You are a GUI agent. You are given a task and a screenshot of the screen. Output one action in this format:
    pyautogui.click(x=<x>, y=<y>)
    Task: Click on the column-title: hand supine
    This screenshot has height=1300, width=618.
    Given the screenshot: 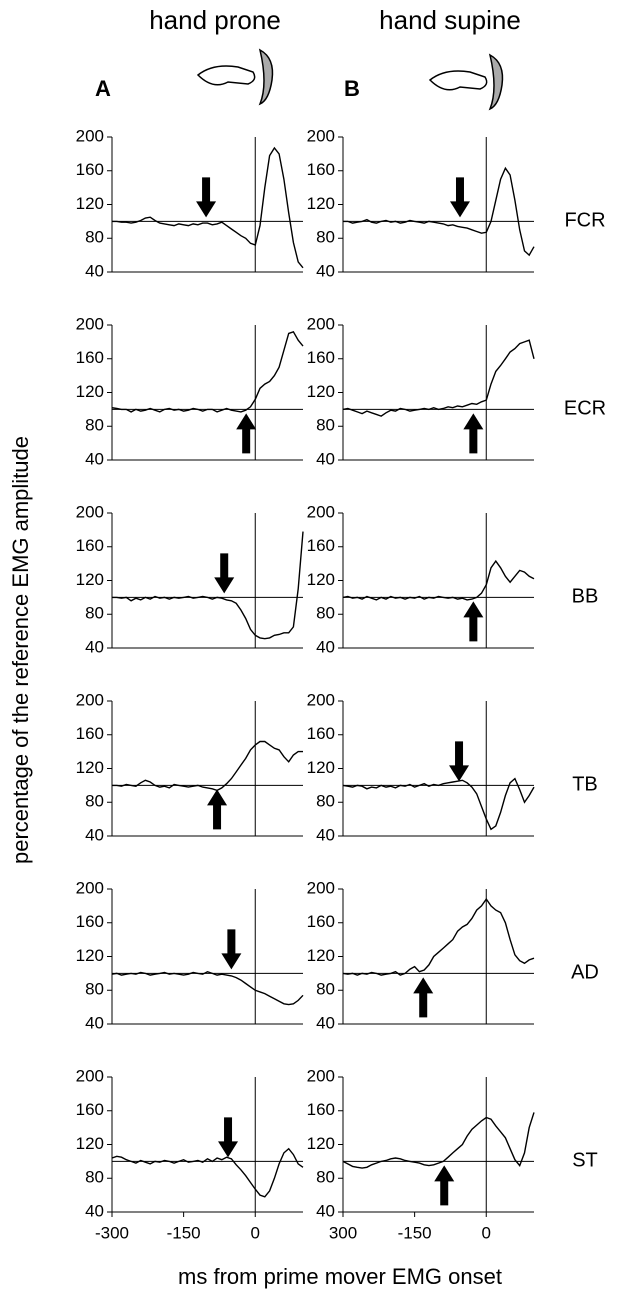 What is the action you would take?
    pyautogui.click(x=450, y=20)
    